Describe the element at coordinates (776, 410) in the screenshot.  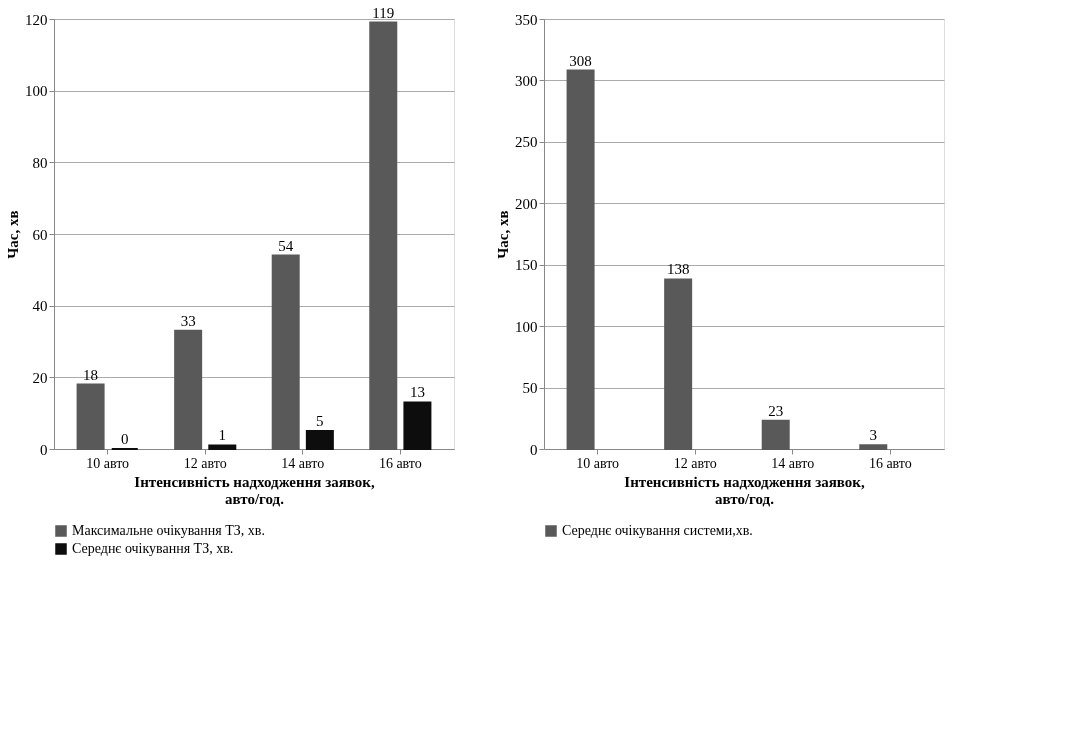
I see `data-label: 23` at that location.